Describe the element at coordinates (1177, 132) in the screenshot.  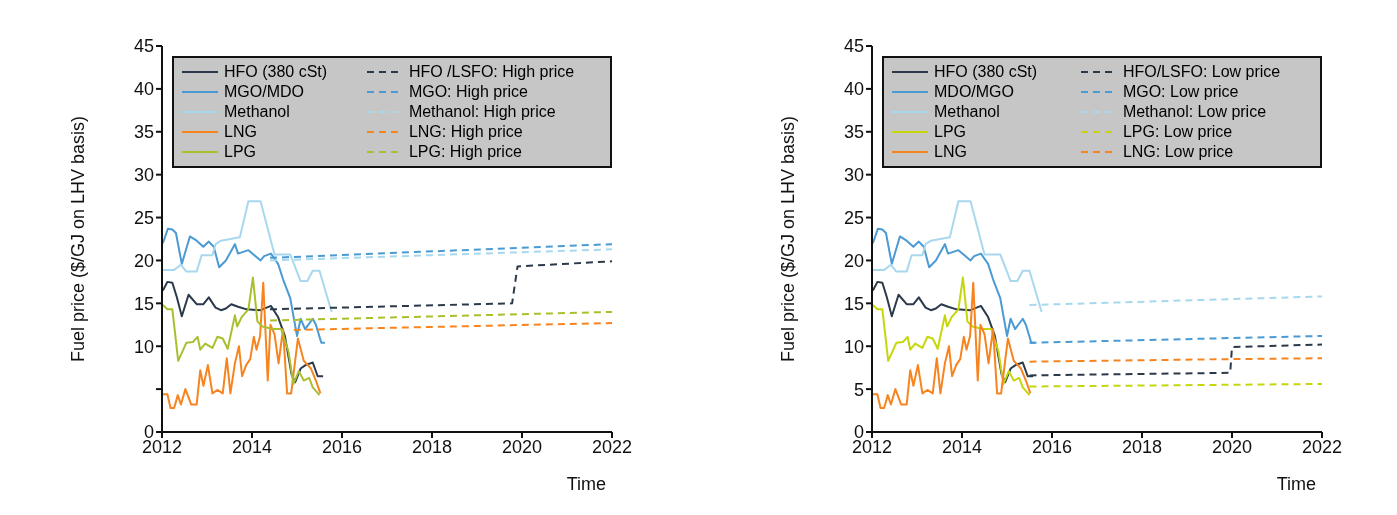
I see `legend-label: LPG: Low price` at that location.